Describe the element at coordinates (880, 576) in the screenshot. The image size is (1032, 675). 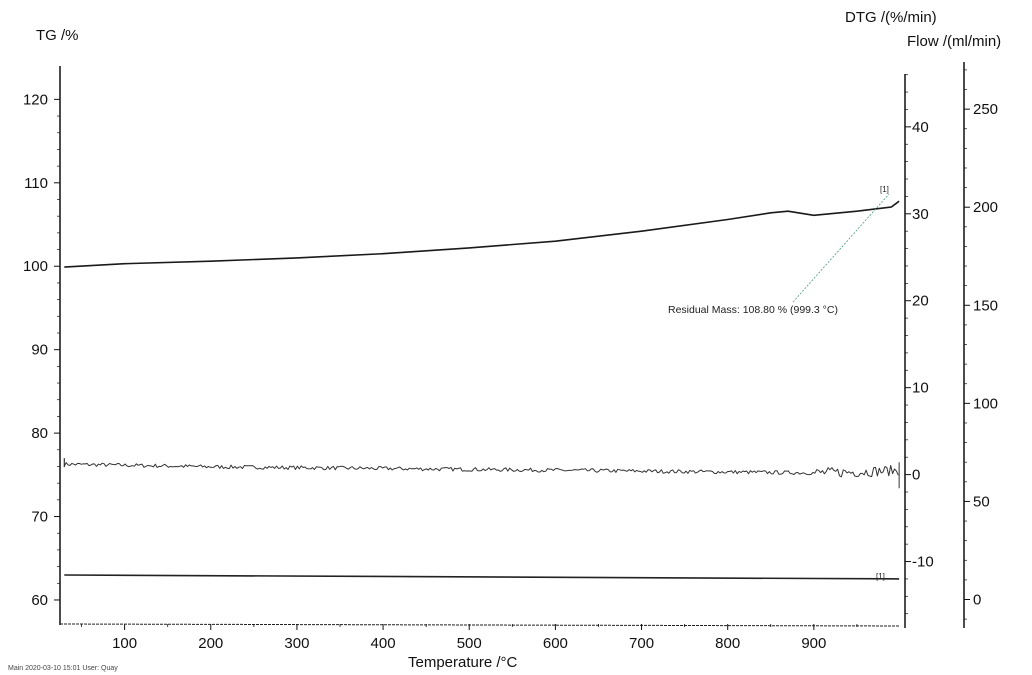
I see `flow-marker-label: [1]` at that location.